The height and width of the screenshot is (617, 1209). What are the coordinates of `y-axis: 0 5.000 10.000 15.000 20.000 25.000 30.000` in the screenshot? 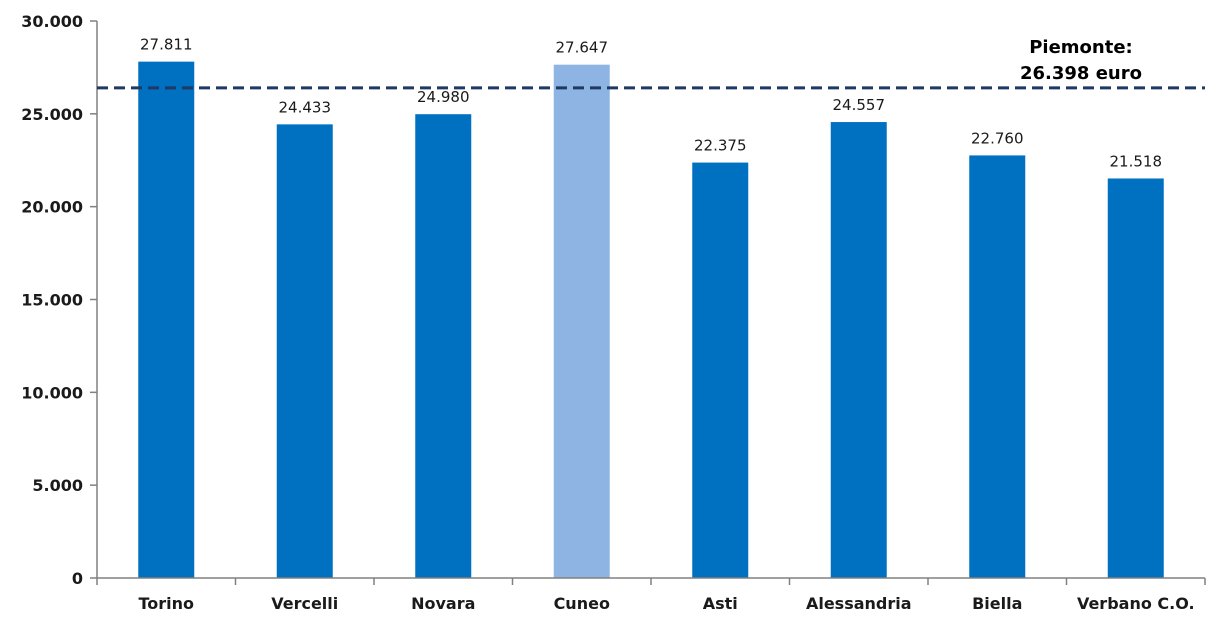 It's located at (59, 300).